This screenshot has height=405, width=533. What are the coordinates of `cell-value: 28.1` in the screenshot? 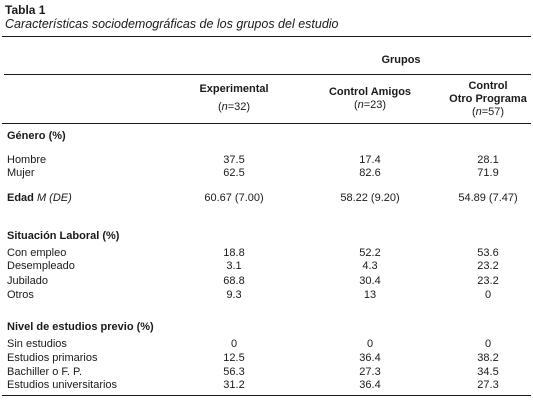 It's located at (488, 160).